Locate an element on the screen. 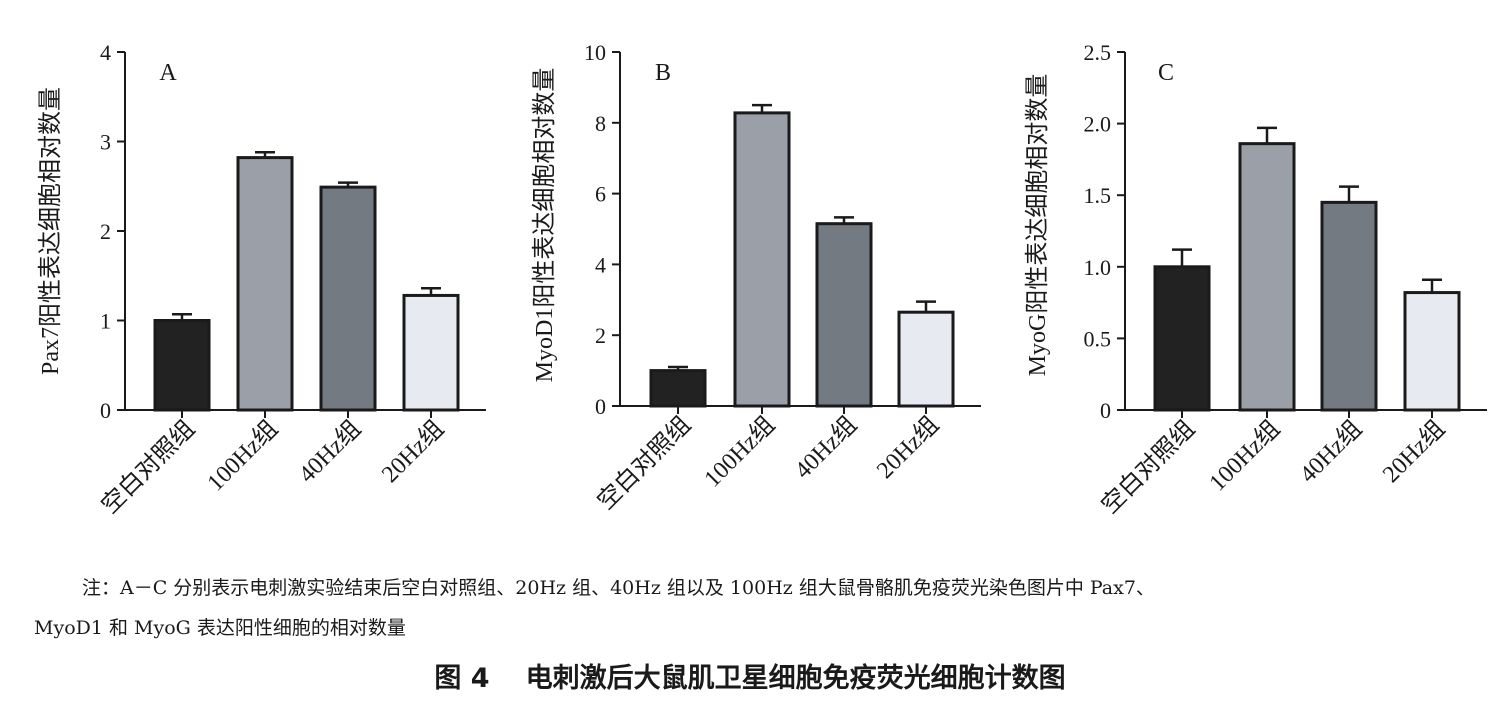 This screenshot has width=1500, height=703. y-tick-label: 1.5 is located at coordinates (1098, 195).